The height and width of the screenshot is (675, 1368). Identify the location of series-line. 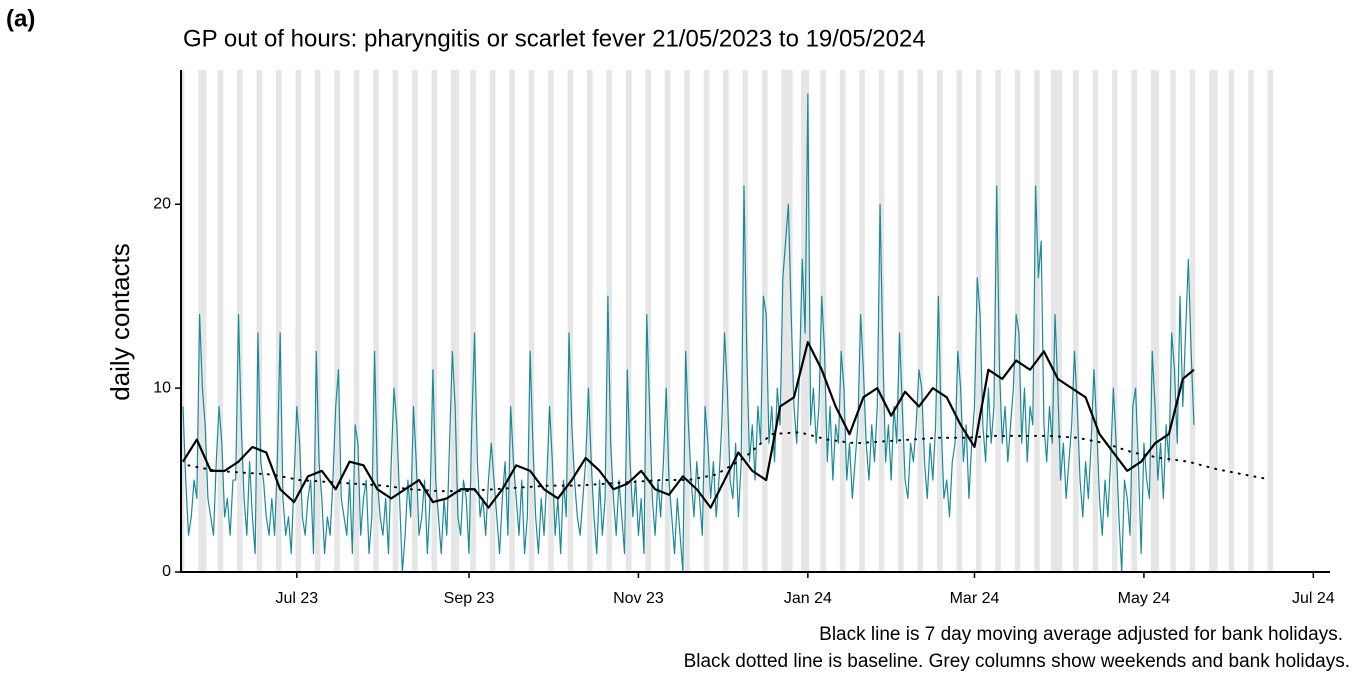
(726, 462).